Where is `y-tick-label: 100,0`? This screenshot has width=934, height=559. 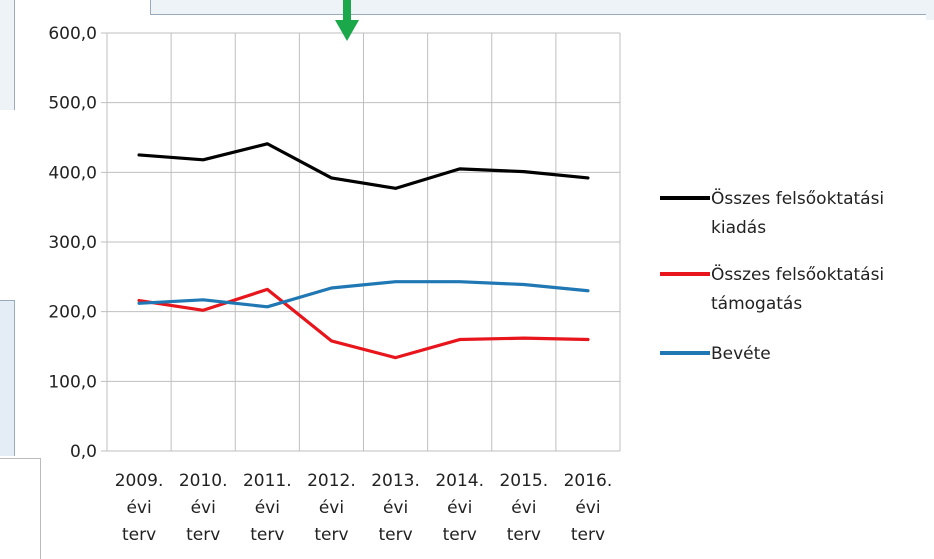
y-tick-label: 100,0 is located at coordinates (72, 382).